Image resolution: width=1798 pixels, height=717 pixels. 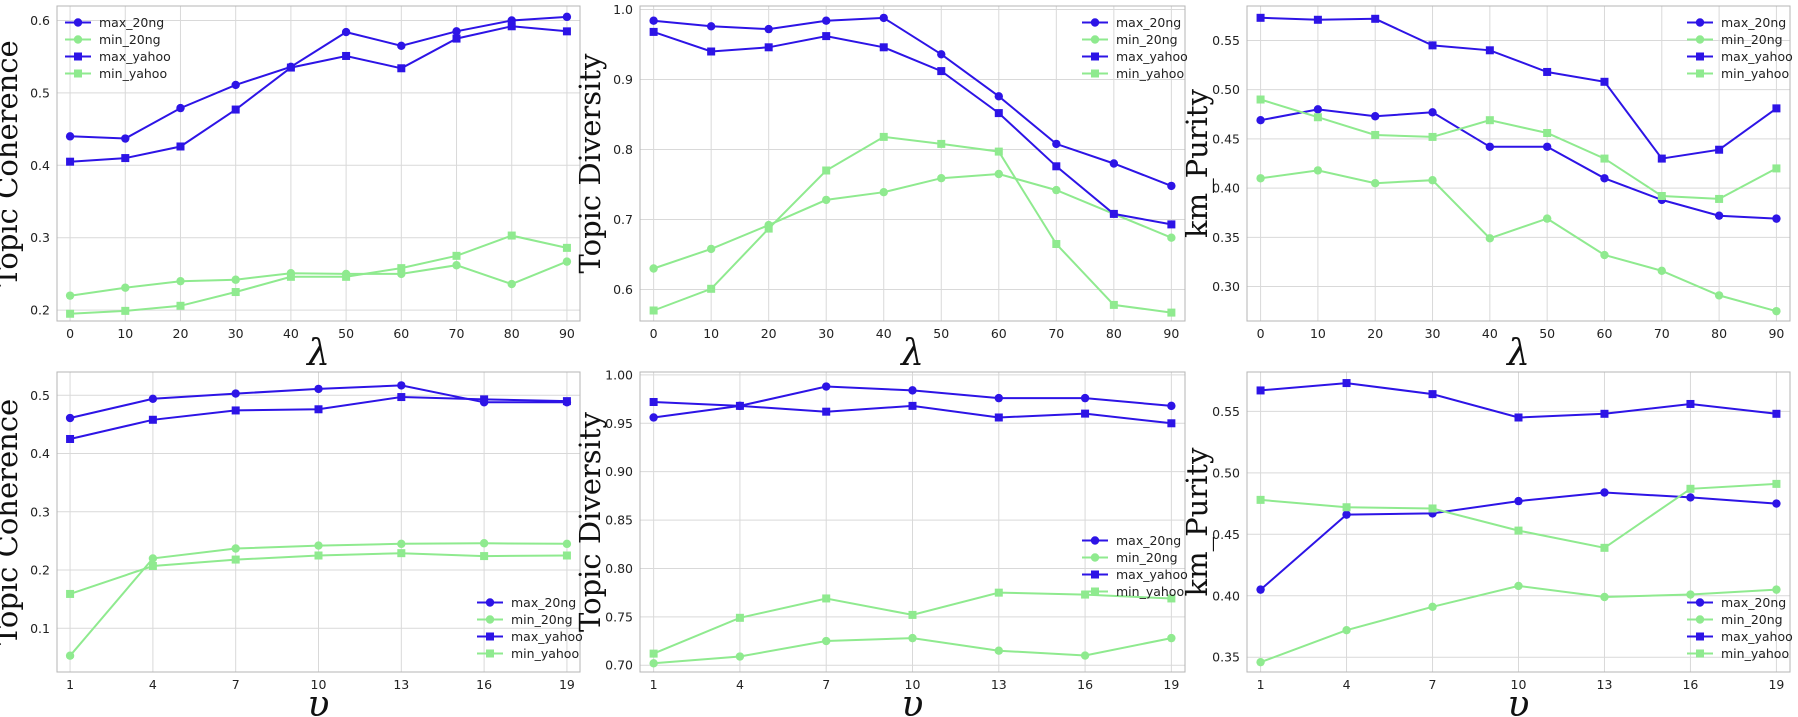 What do you see at coordinates (567, 684) in the screenshot?
I see `x-tick-label: 19` at bounding box center [567, 684].